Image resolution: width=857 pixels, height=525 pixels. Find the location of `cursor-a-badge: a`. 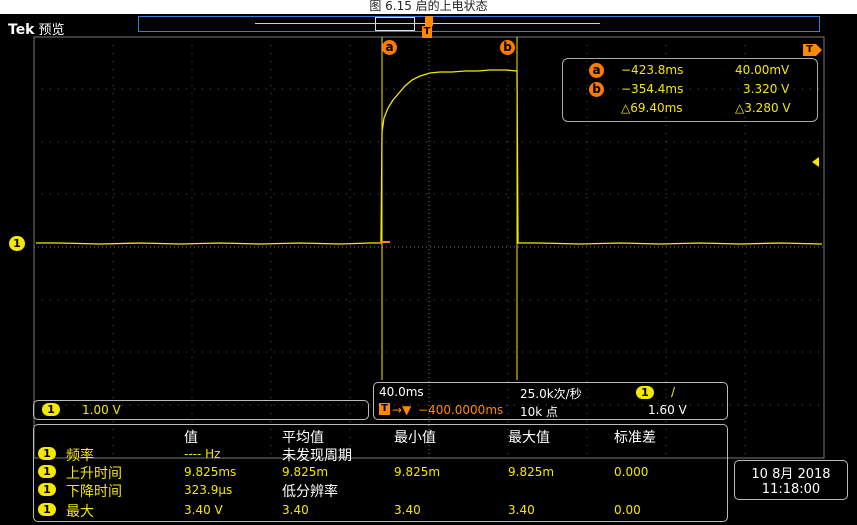

cursor-a-badge: a is located at coordinates (389, 47).